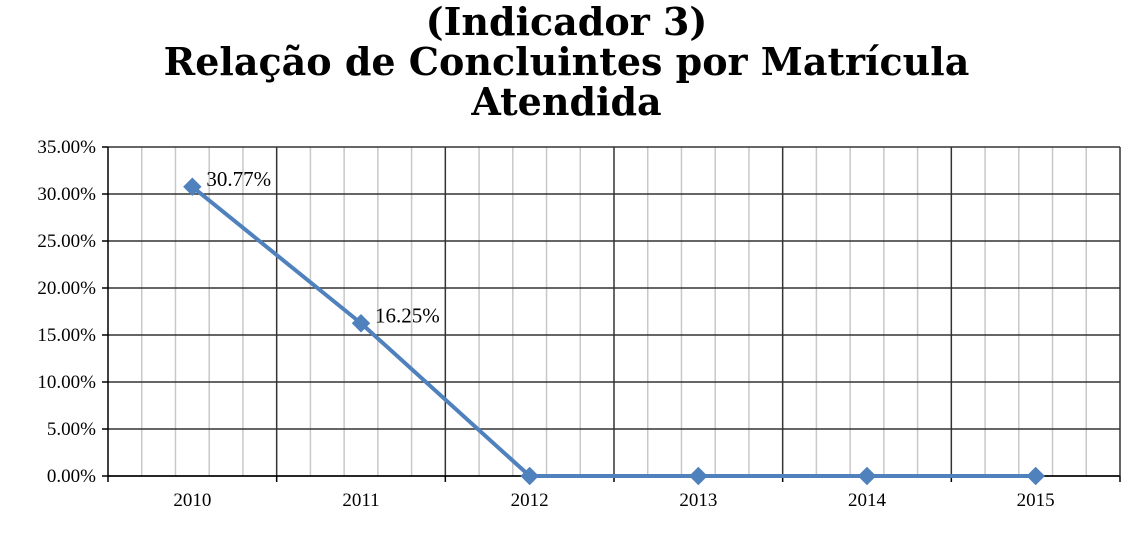  What do you see at coordinates (698, 500) in the screenshot?
I see `x-tick-label: 2013` at bounding box center [698, 500].